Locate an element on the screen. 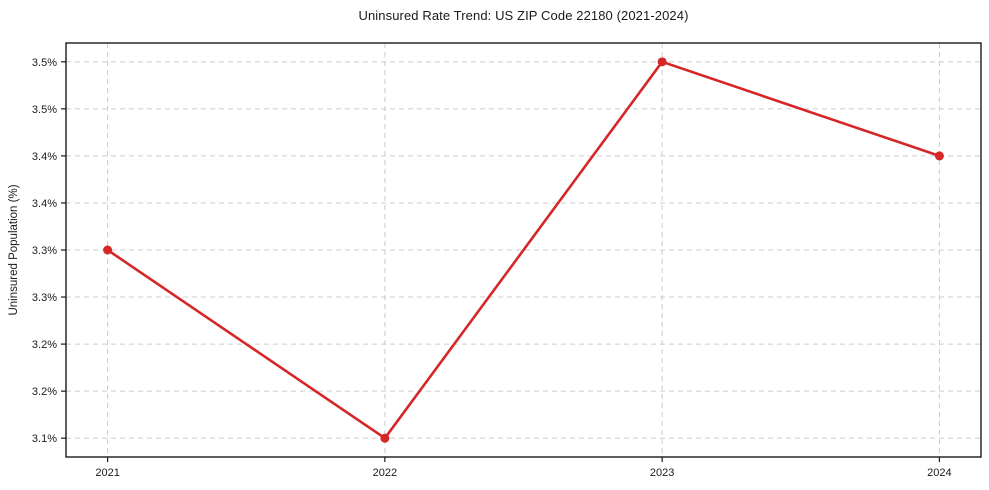 This screenshot has width=989, height=490. x-tick-label: 2022 is located at coordinates (385, 473).